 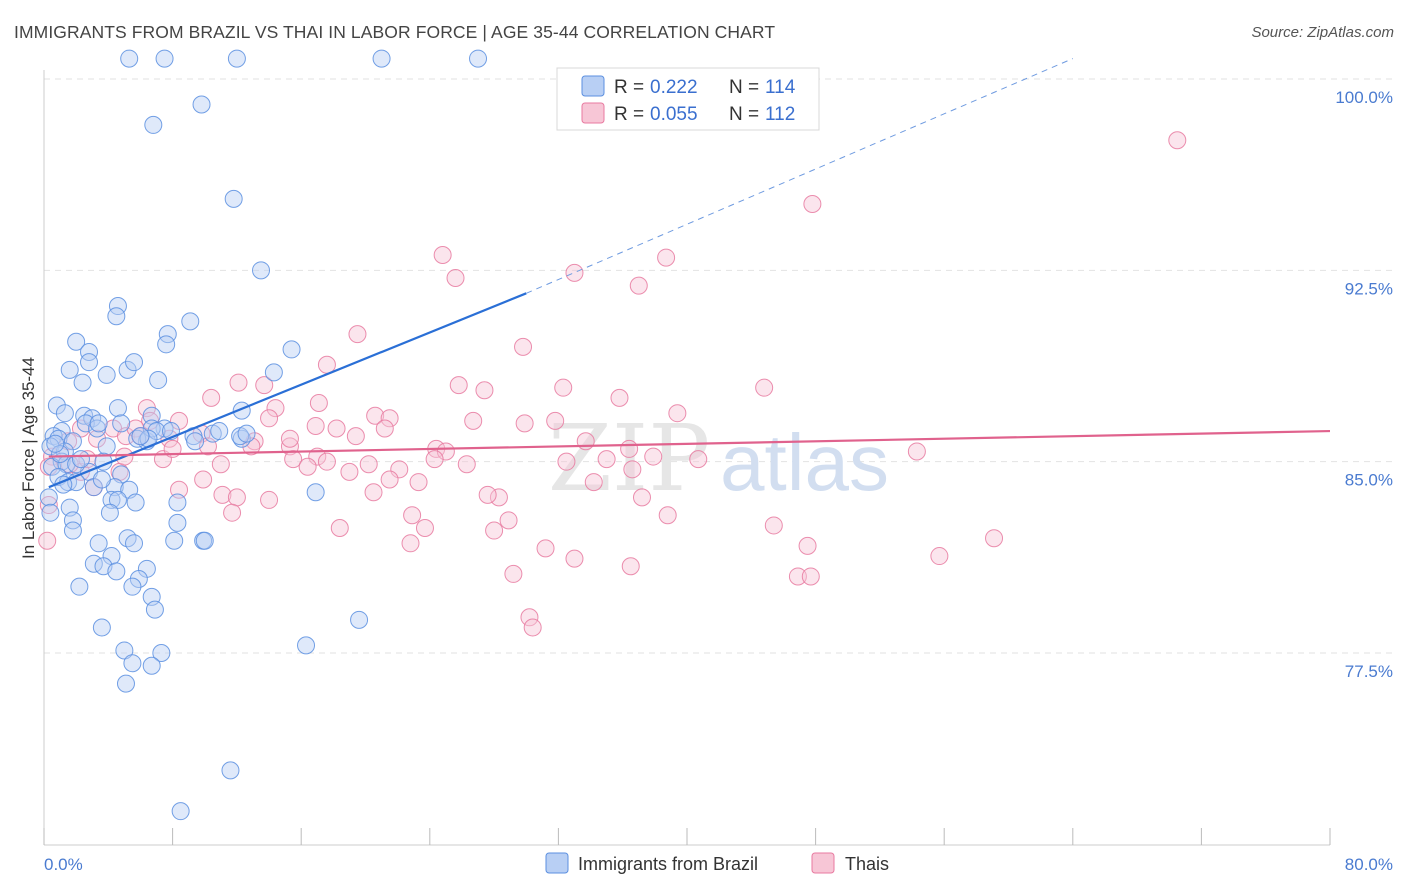 What do you see at coordinates (674, 114) in the screenshot?
I see `legend-thai-r-value: 0.055` at bounding box center [674, 114].